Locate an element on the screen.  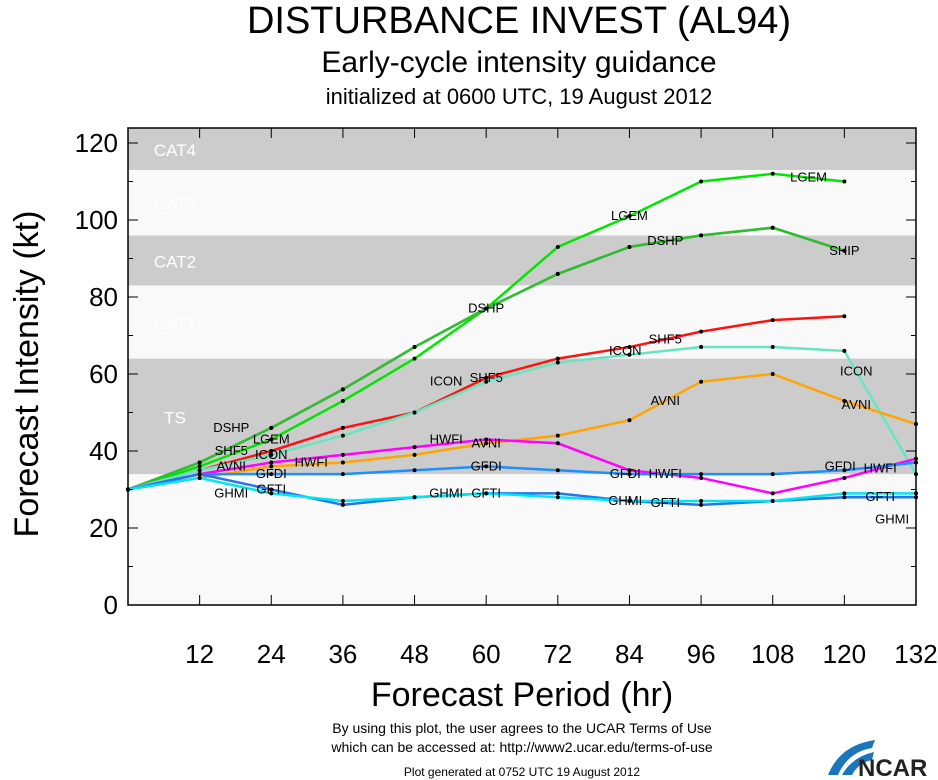
series-label: LGEM is located at coordinates (271, 438).